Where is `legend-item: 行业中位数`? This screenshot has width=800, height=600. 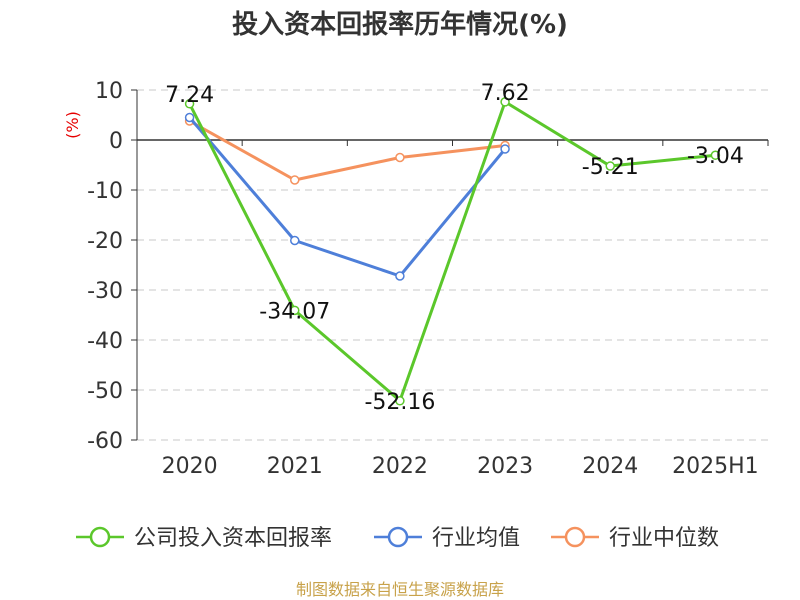 legend-item: 行业中位数 is located at coordinates (635, 538).